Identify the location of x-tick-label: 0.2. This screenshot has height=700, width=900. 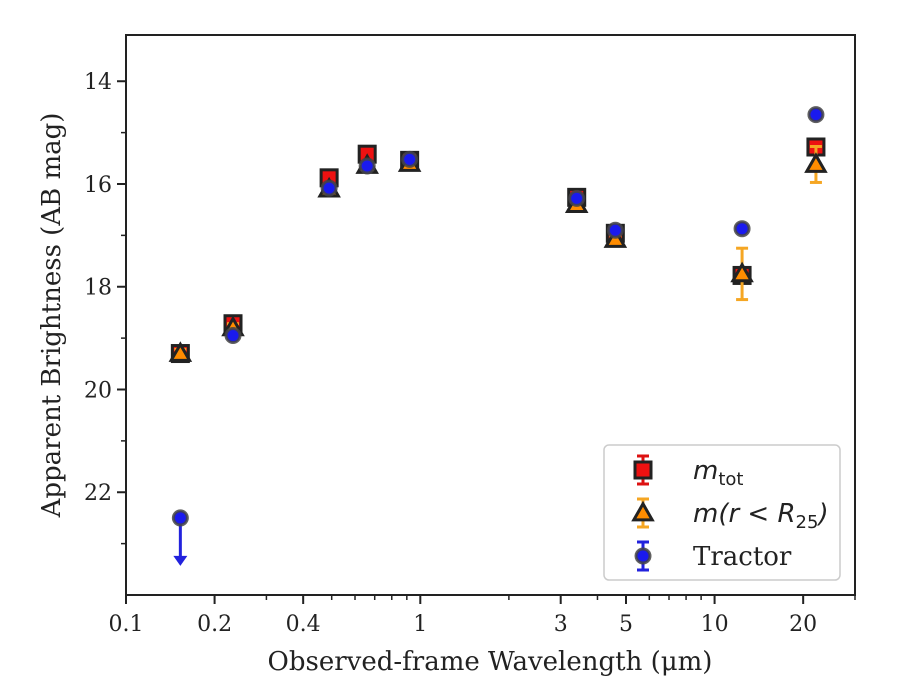
(214, 624).